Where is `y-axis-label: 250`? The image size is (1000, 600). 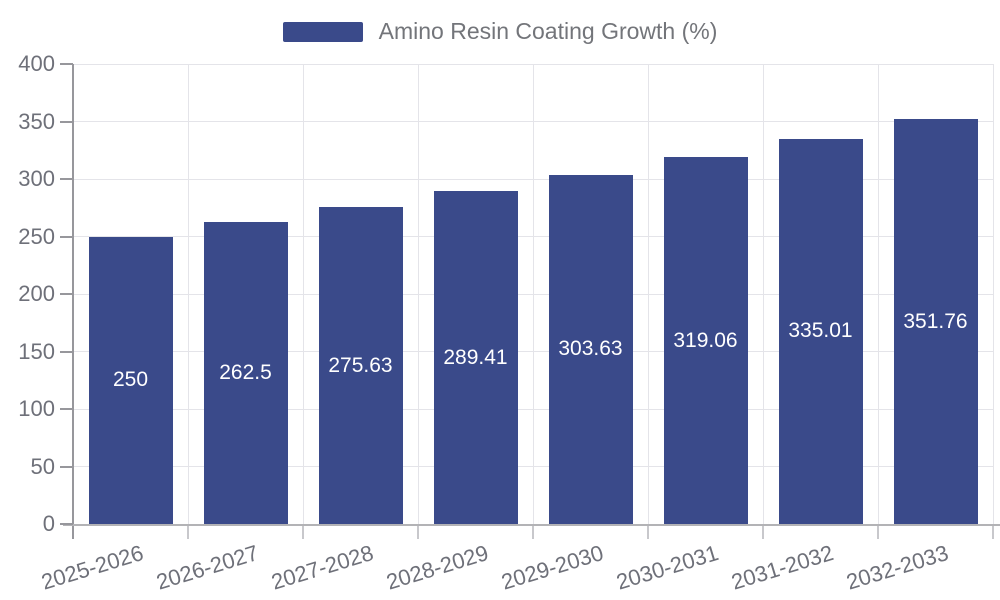
y-axis-label: 250 is located at coordinates (36, 236).